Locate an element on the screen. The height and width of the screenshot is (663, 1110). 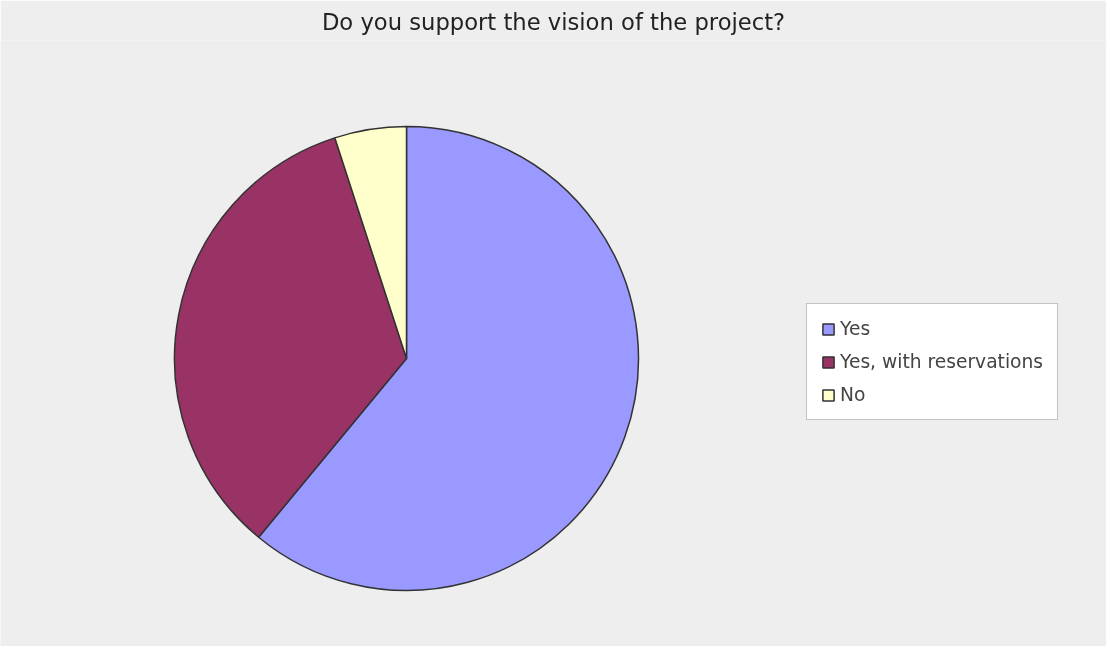
chart-title: Do you support the vision of the project? is located at coordinates (553, 21).